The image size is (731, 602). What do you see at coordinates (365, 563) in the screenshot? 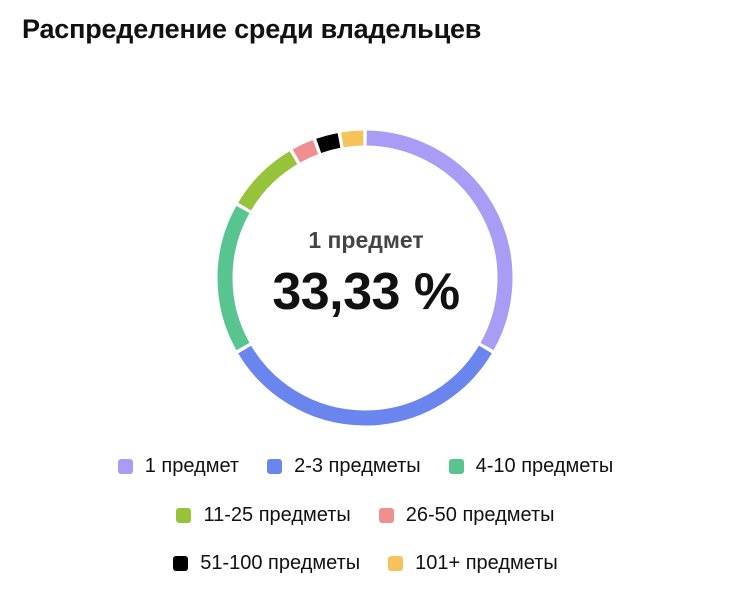
I see `legend-row-3: 51-100 предметы 101+ предметы` at bounding box center [365, 563].